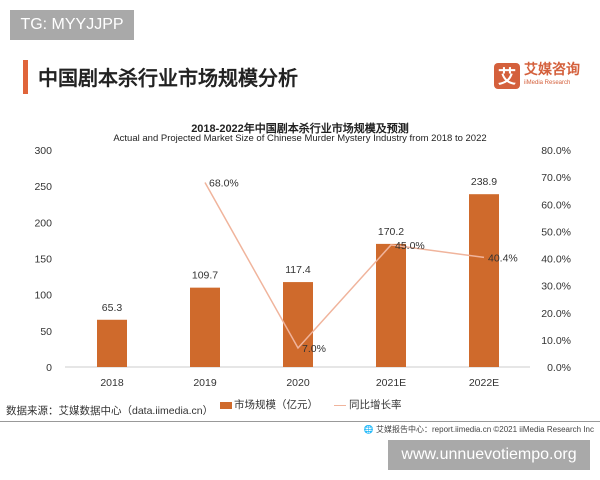  I want to click on title-accent-bar, so click(25, 77).